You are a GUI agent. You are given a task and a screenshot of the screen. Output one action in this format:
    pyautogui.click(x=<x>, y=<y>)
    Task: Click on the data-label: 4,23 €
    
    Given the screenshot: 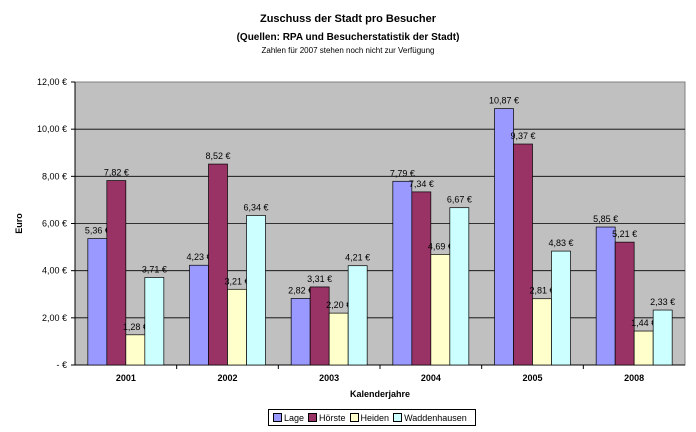 What is the action you would take?
    pyautogui.click(x=198, y=257)
    